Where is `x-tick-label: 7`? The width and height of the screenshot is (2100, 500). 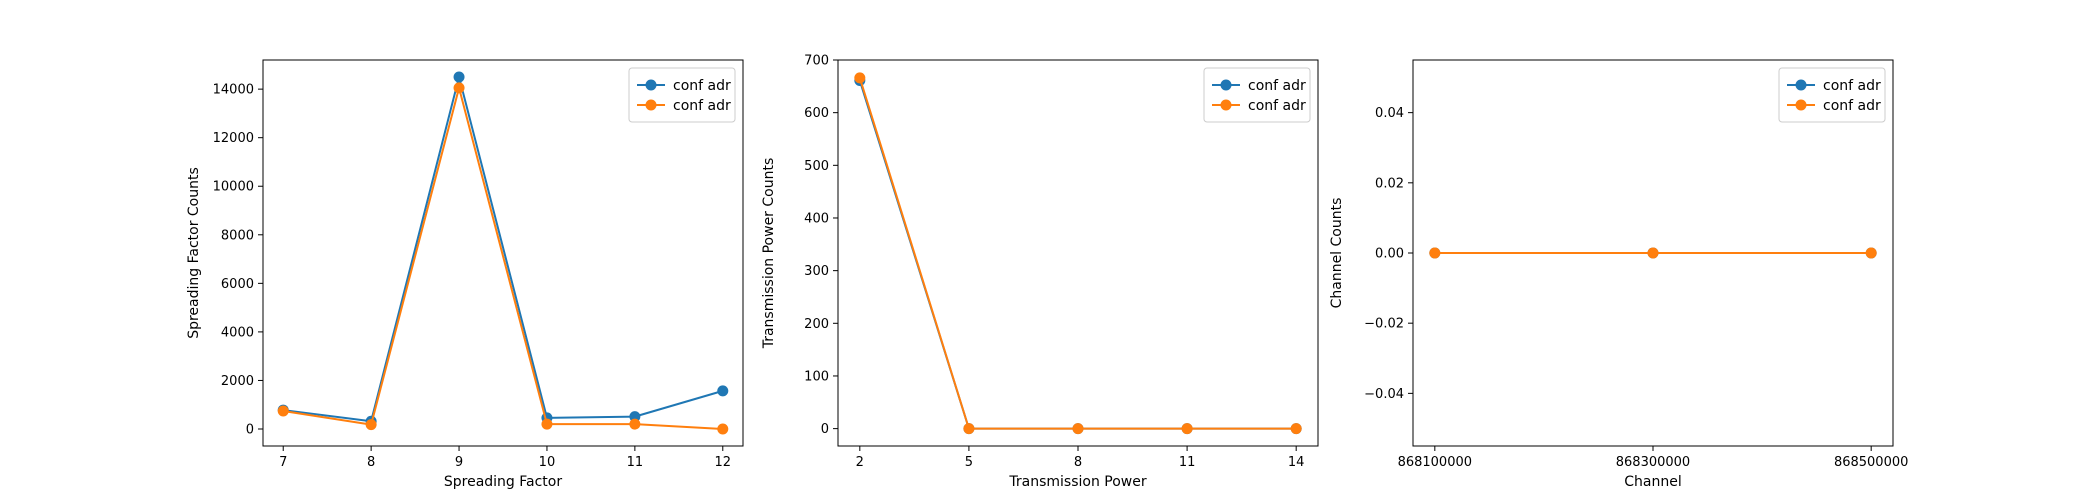
x-tick-label: 7 is located at coordinates (283, 462).